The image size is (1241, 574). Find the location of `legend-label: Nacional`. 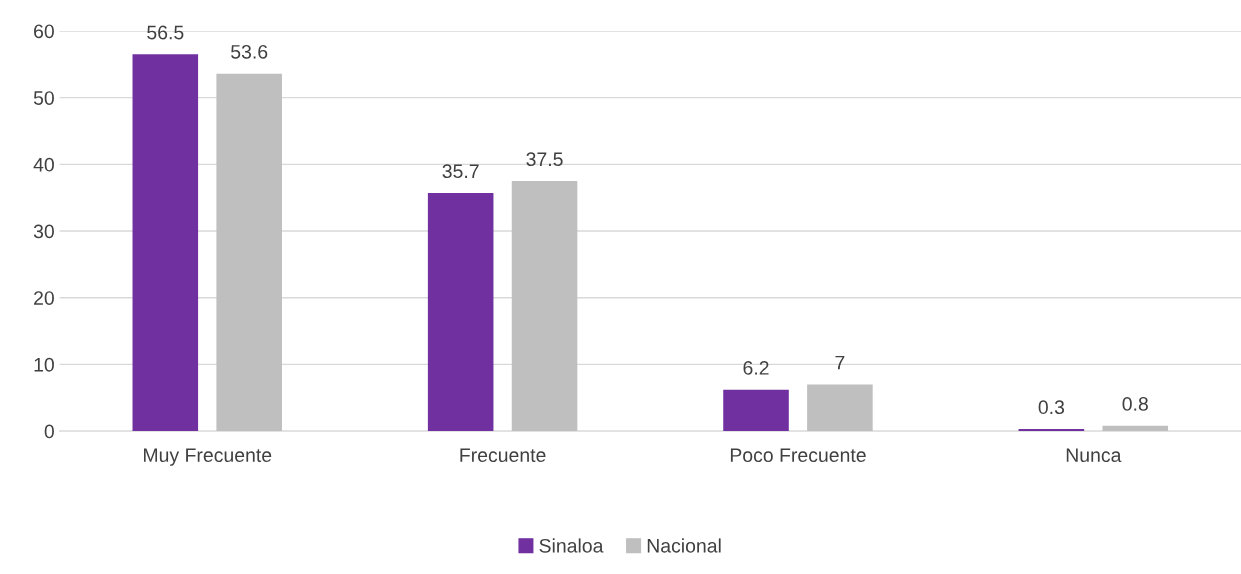

legend-label: Nacional is located at coordinates (684, 545).